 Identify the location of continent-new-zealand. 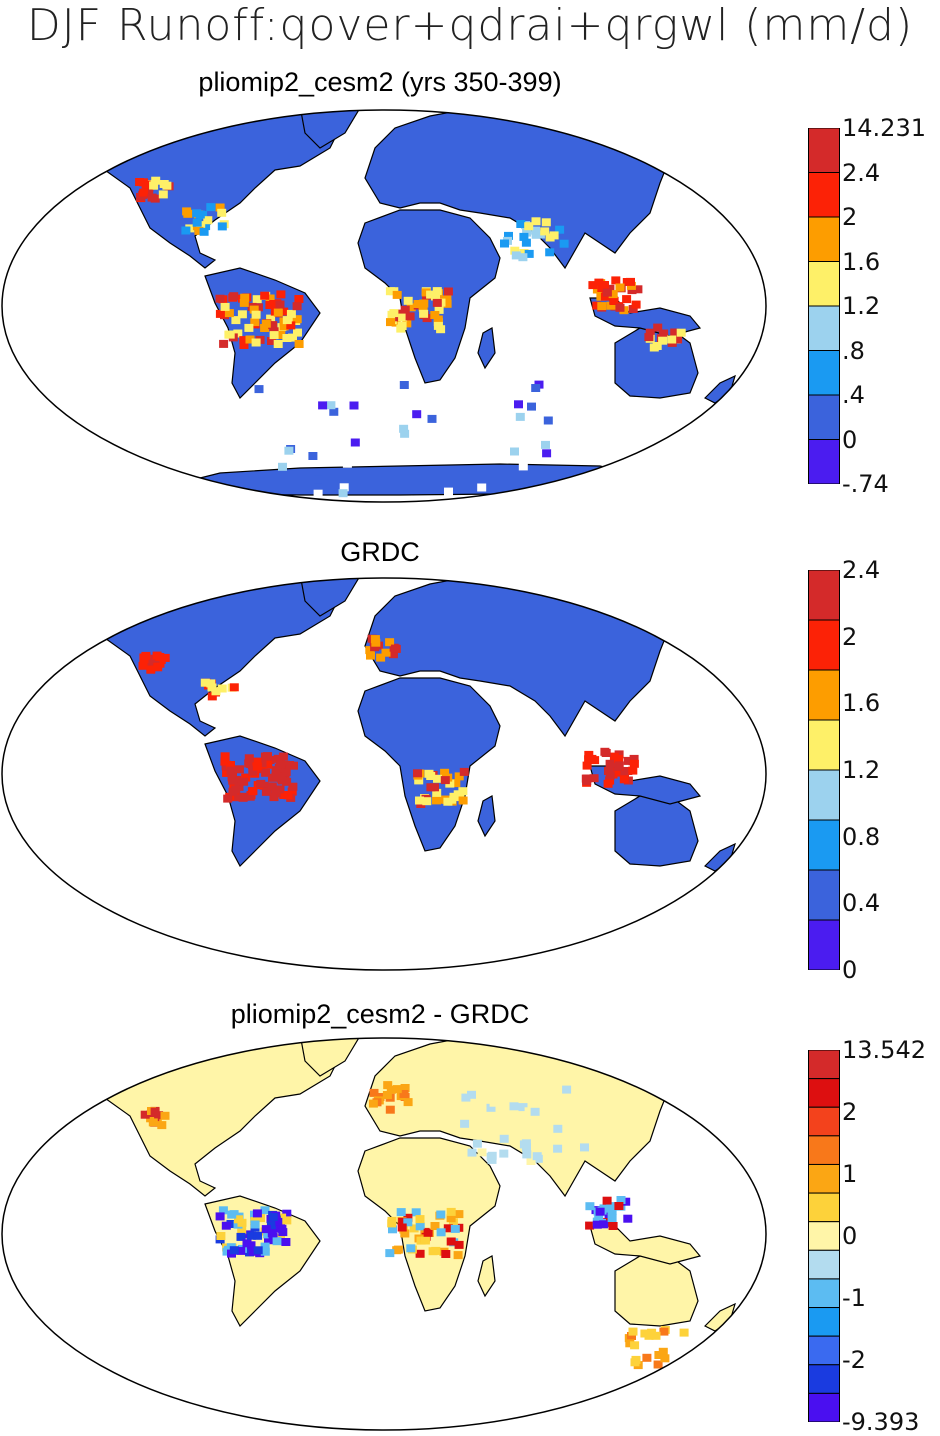
(719, 857).